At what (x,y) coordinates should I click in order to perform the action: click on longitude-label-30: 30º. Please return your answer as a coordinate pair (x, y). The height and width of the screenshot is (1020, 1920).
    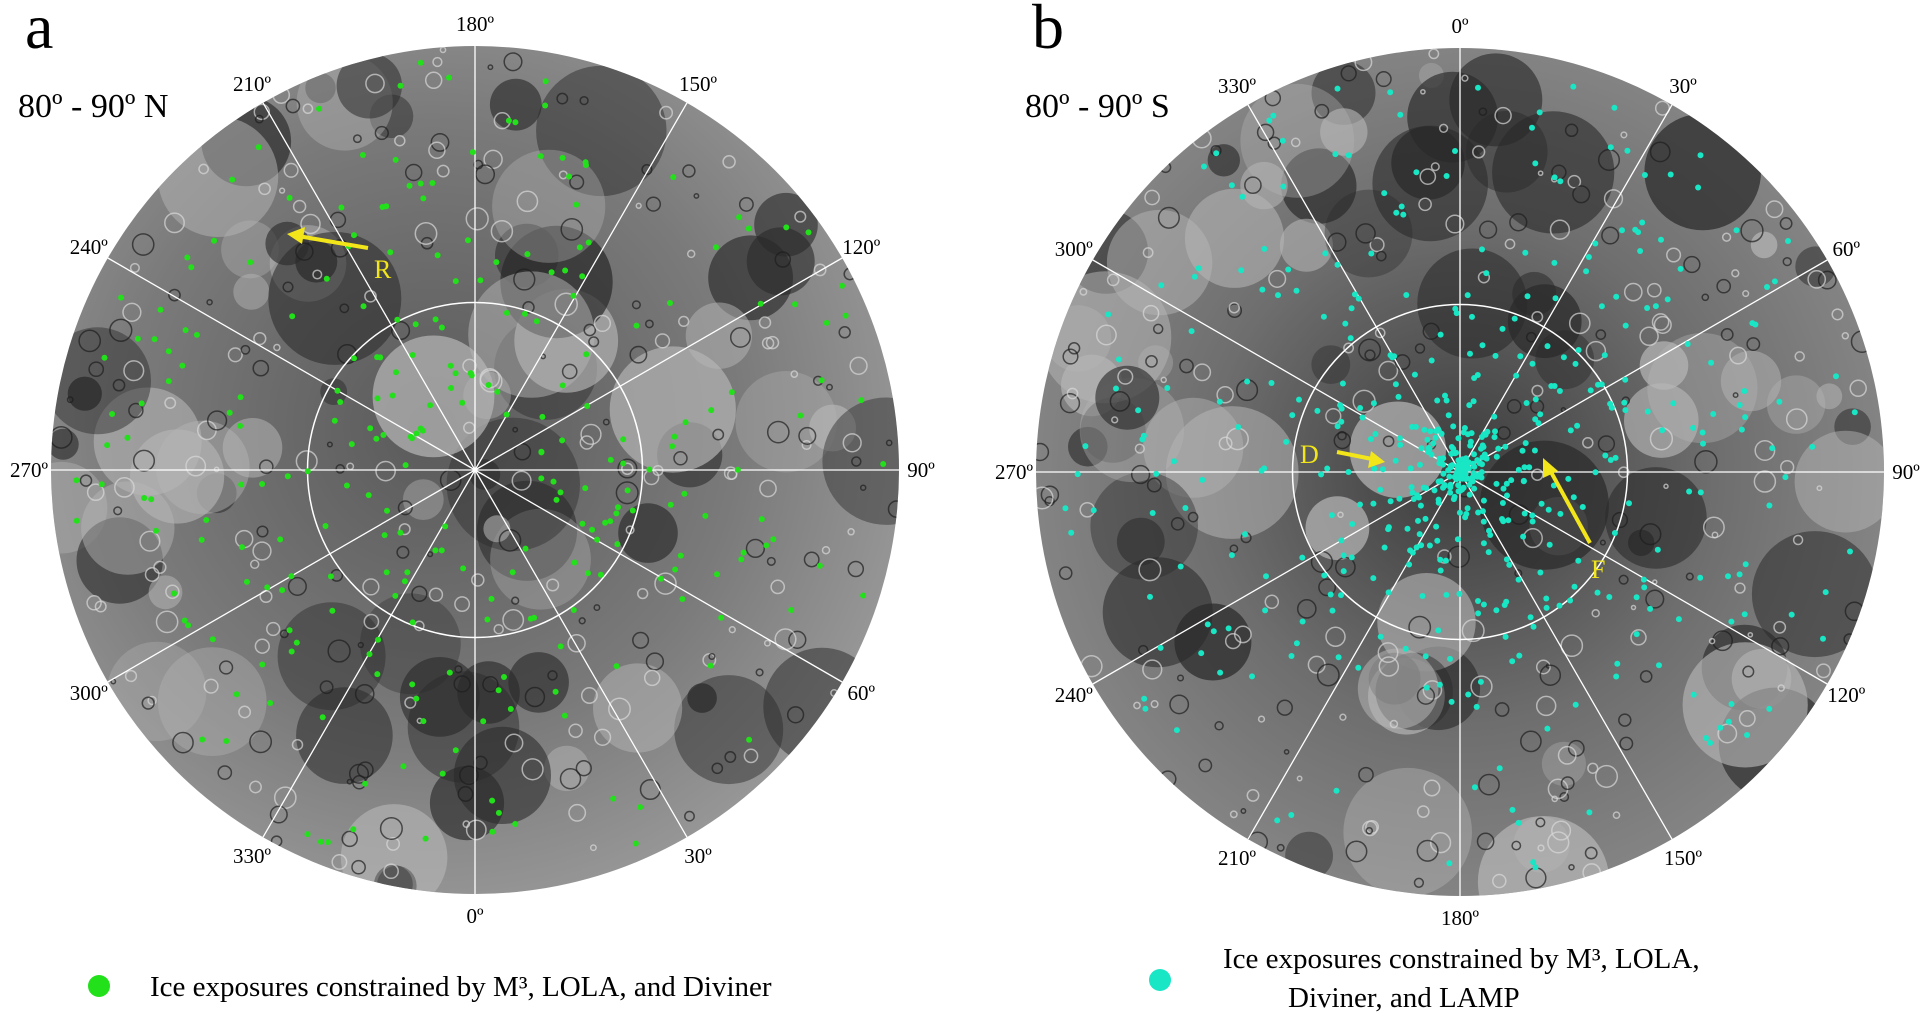
    Looking at the image, I should click on (1683, 86).